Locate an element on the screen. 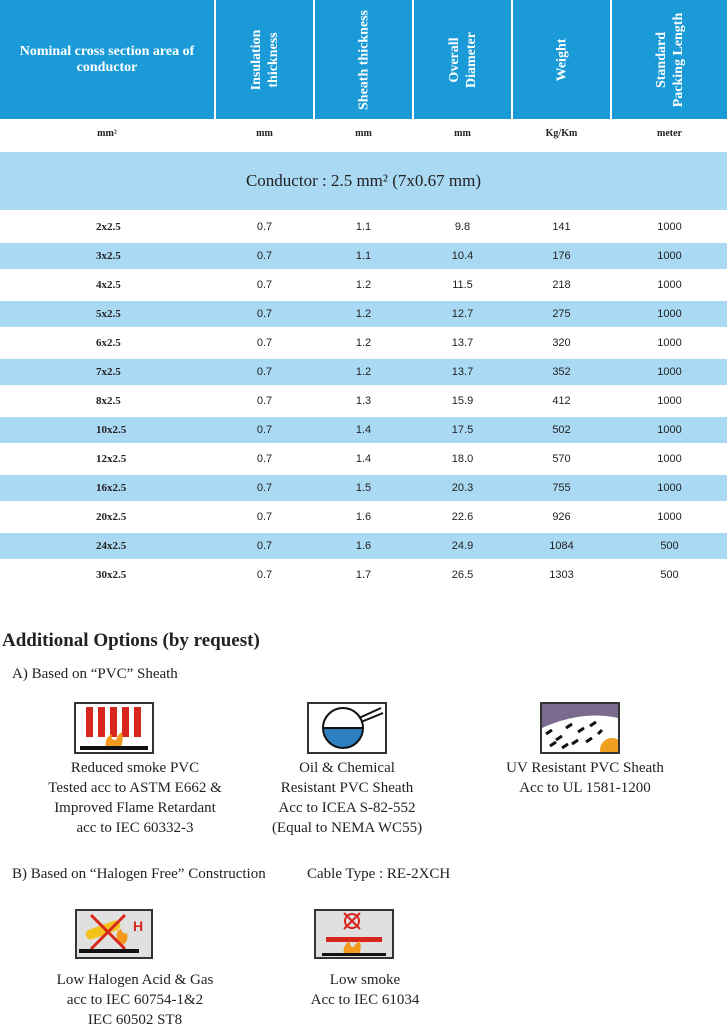 The width and height of the screenshot is (727, 1030). unit-col3: mm is located at coordinates (363, 133).